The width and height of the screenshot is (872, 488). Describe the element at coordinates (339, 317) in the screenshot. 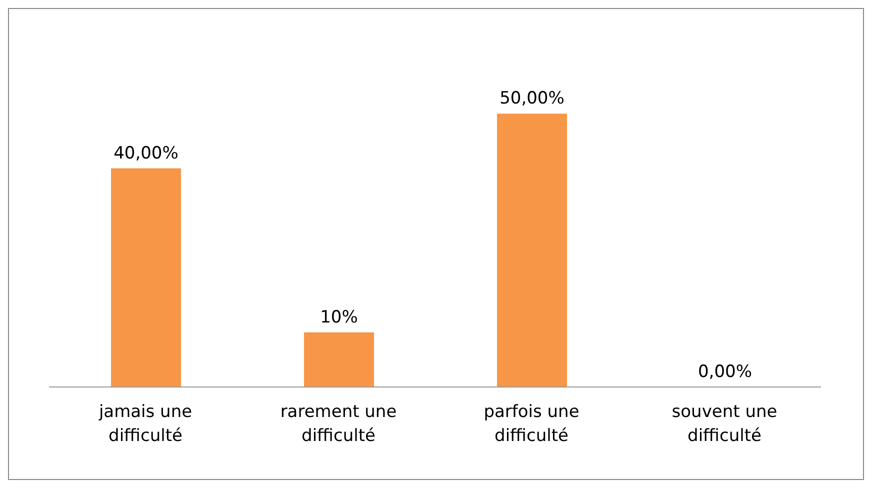

I see `data-label: 10%` at that location.